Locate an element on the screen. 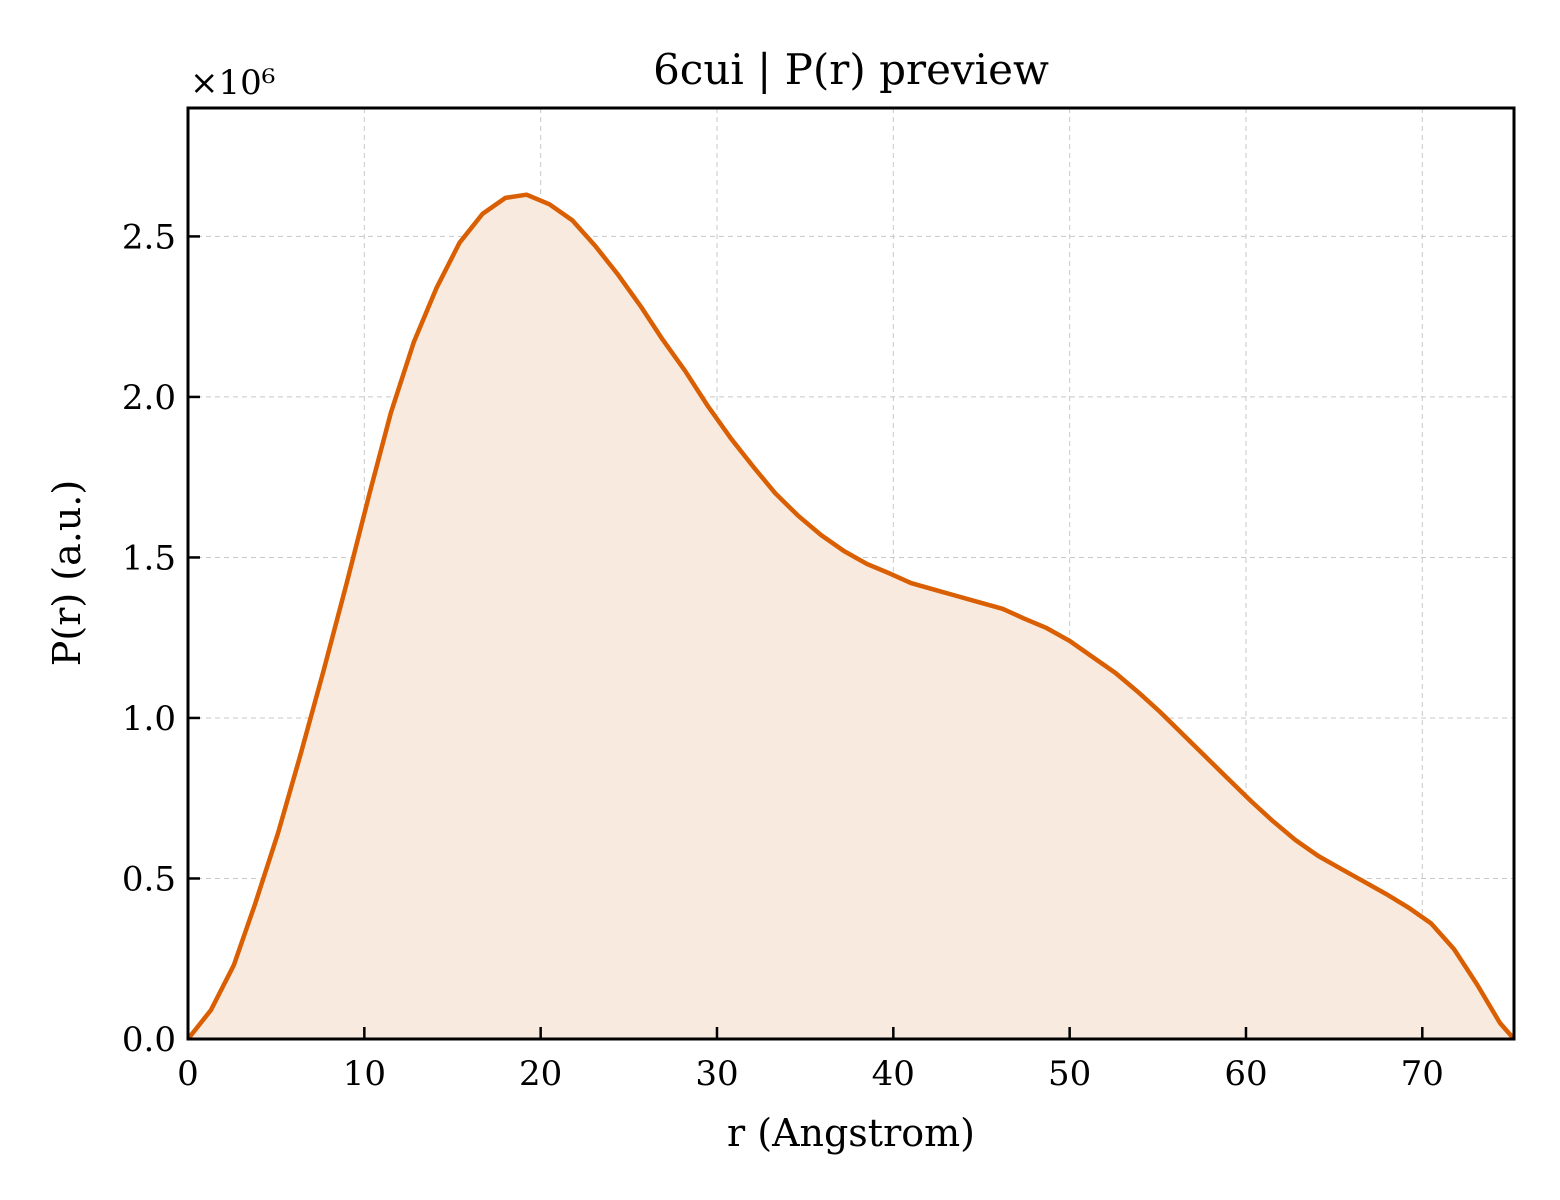 The height and width of the screenshot is (1200, 1560). x-tick-label: 20 is located at coordinates (540, 1074).